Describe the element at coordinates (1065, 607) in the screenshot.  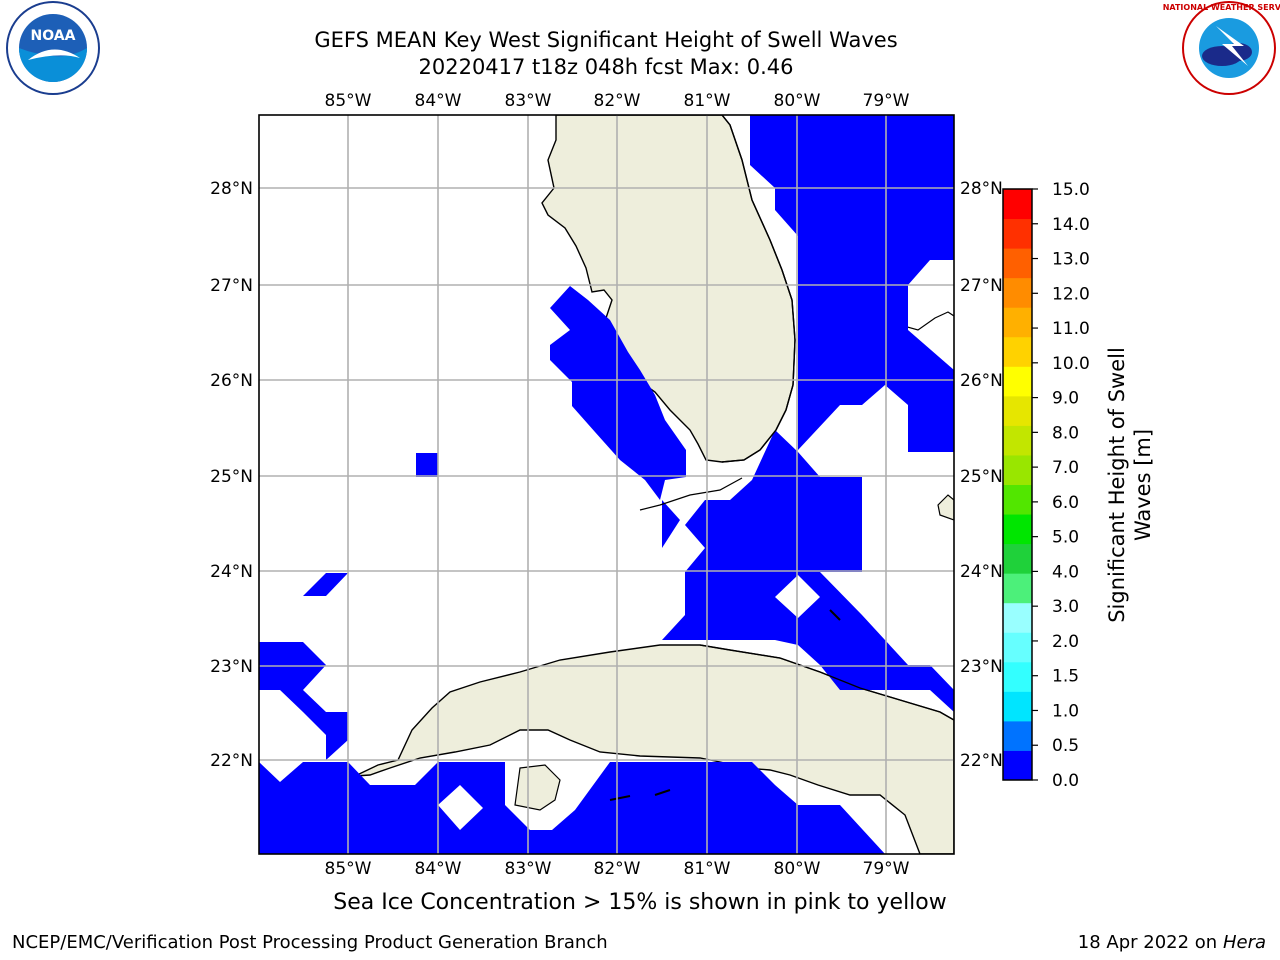
I see `colorbar-tick-label: 3.0` at that location.